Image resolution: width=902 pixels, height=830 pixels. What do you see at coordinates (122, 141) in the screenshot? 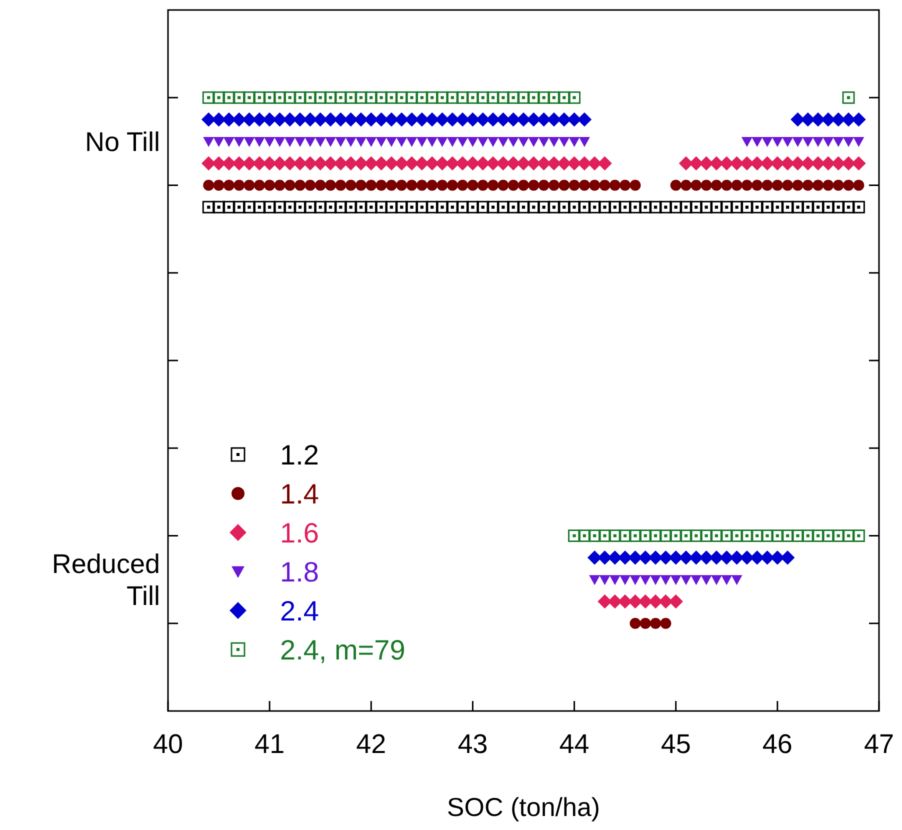
I see `y-tick-label: No Till` at bounding box center [122, 141].